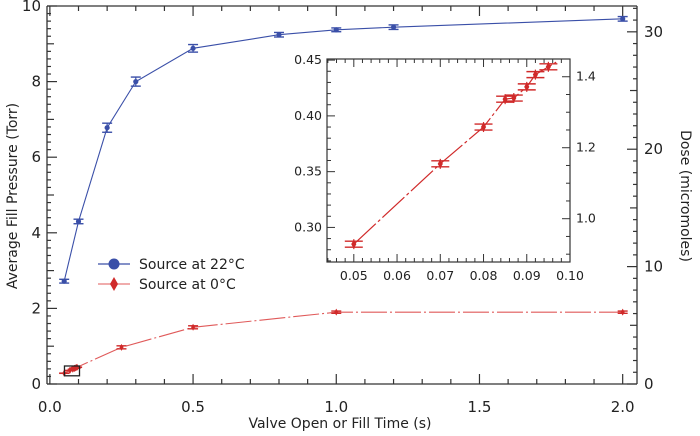 Image resolution: width=700 pixels, height=436 pixels. I want to click on inset-x-tick-label: 0.07, so click(440, 275).